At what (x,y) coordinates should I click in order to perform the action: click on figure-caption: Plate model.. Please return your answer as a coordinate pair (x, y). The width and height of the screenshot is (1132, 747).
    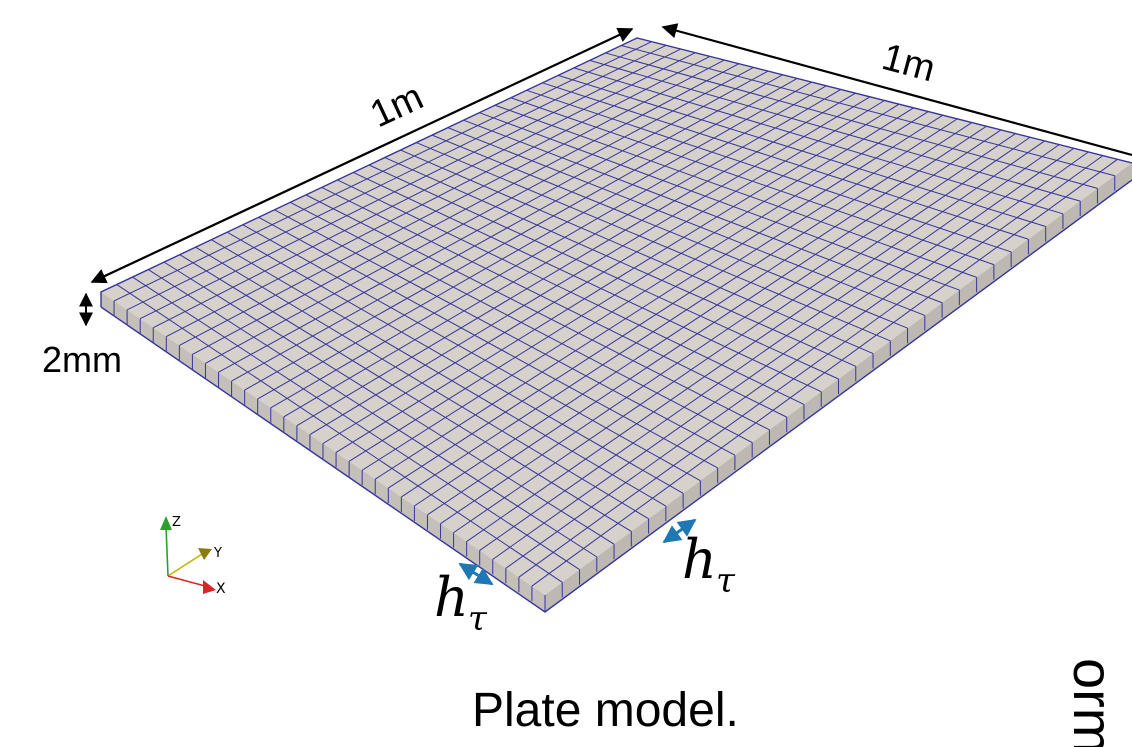
    Looking at the image, I should click on (605, 710).